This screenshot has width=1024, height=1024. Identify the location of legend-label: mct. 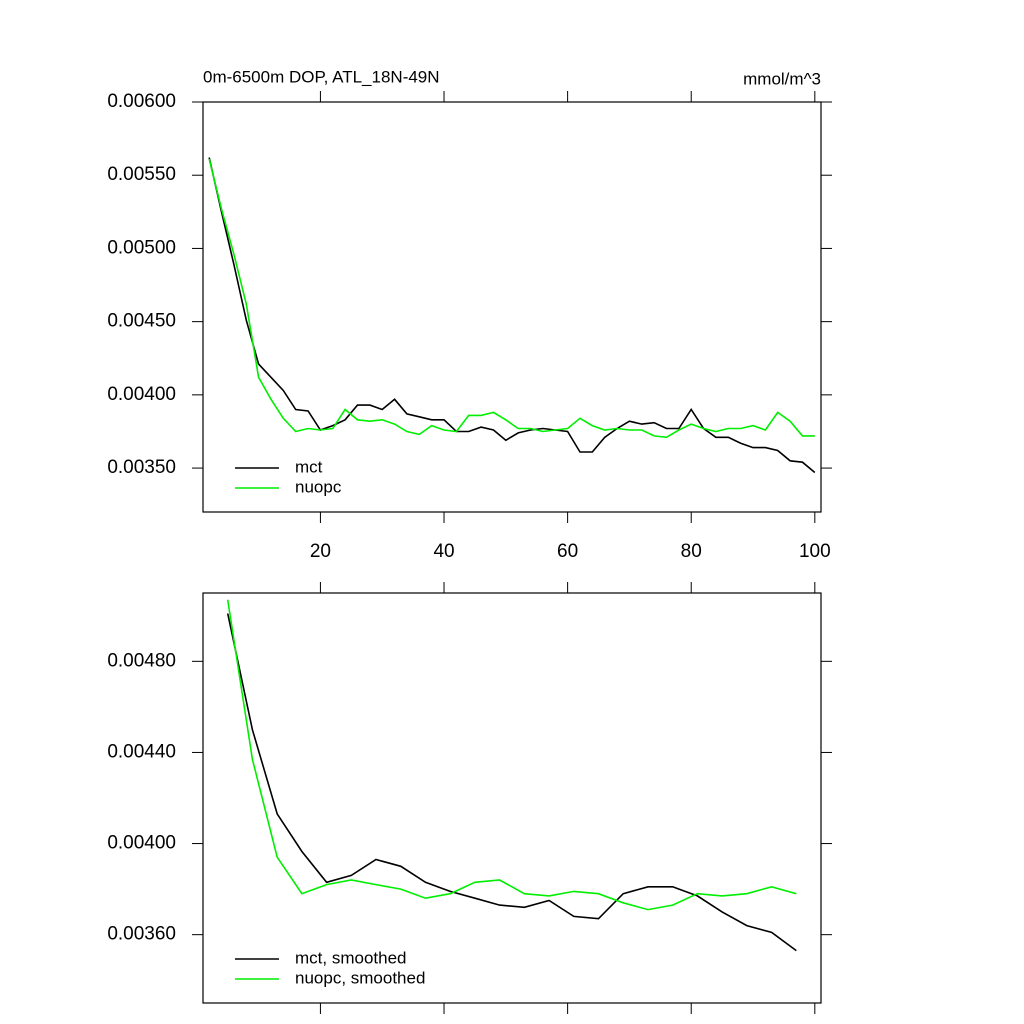
(309, 466).